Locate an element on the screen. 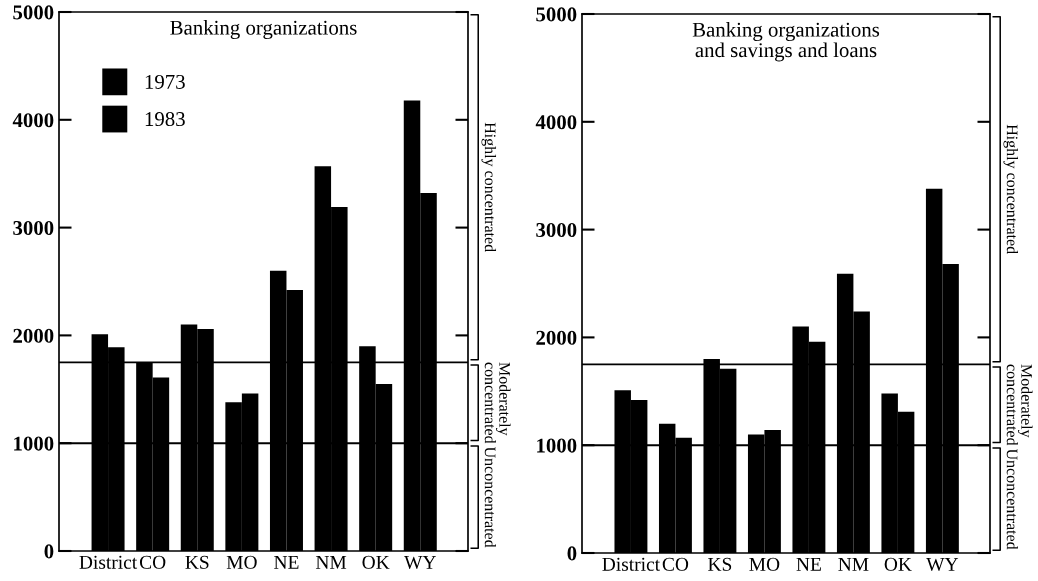 Image resolution: width=1038 pixels, height=581 pixels. legend-label: 1983 is located at coordinates (165, 119).